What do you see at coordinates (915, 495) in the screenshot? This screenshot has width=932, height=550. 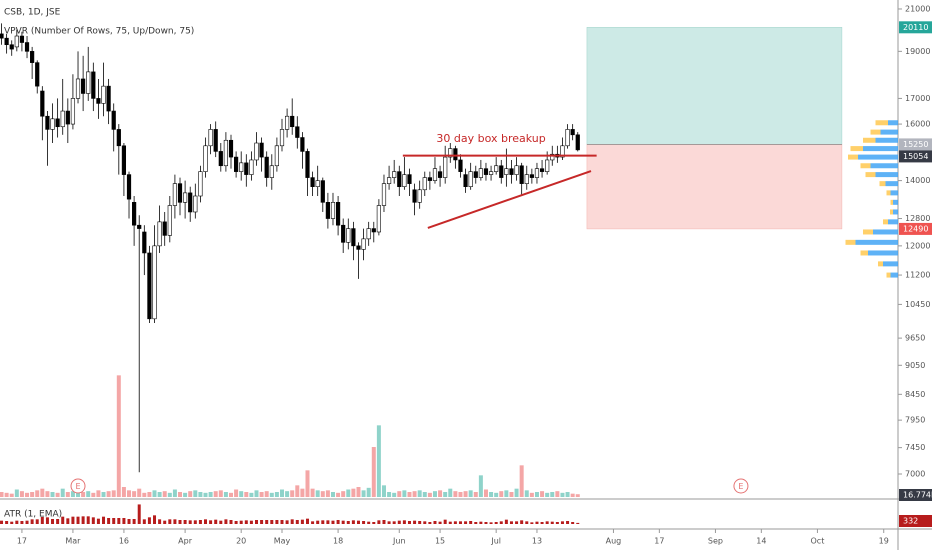 I see `volume-label-bg` at bounding box center [915, 495].